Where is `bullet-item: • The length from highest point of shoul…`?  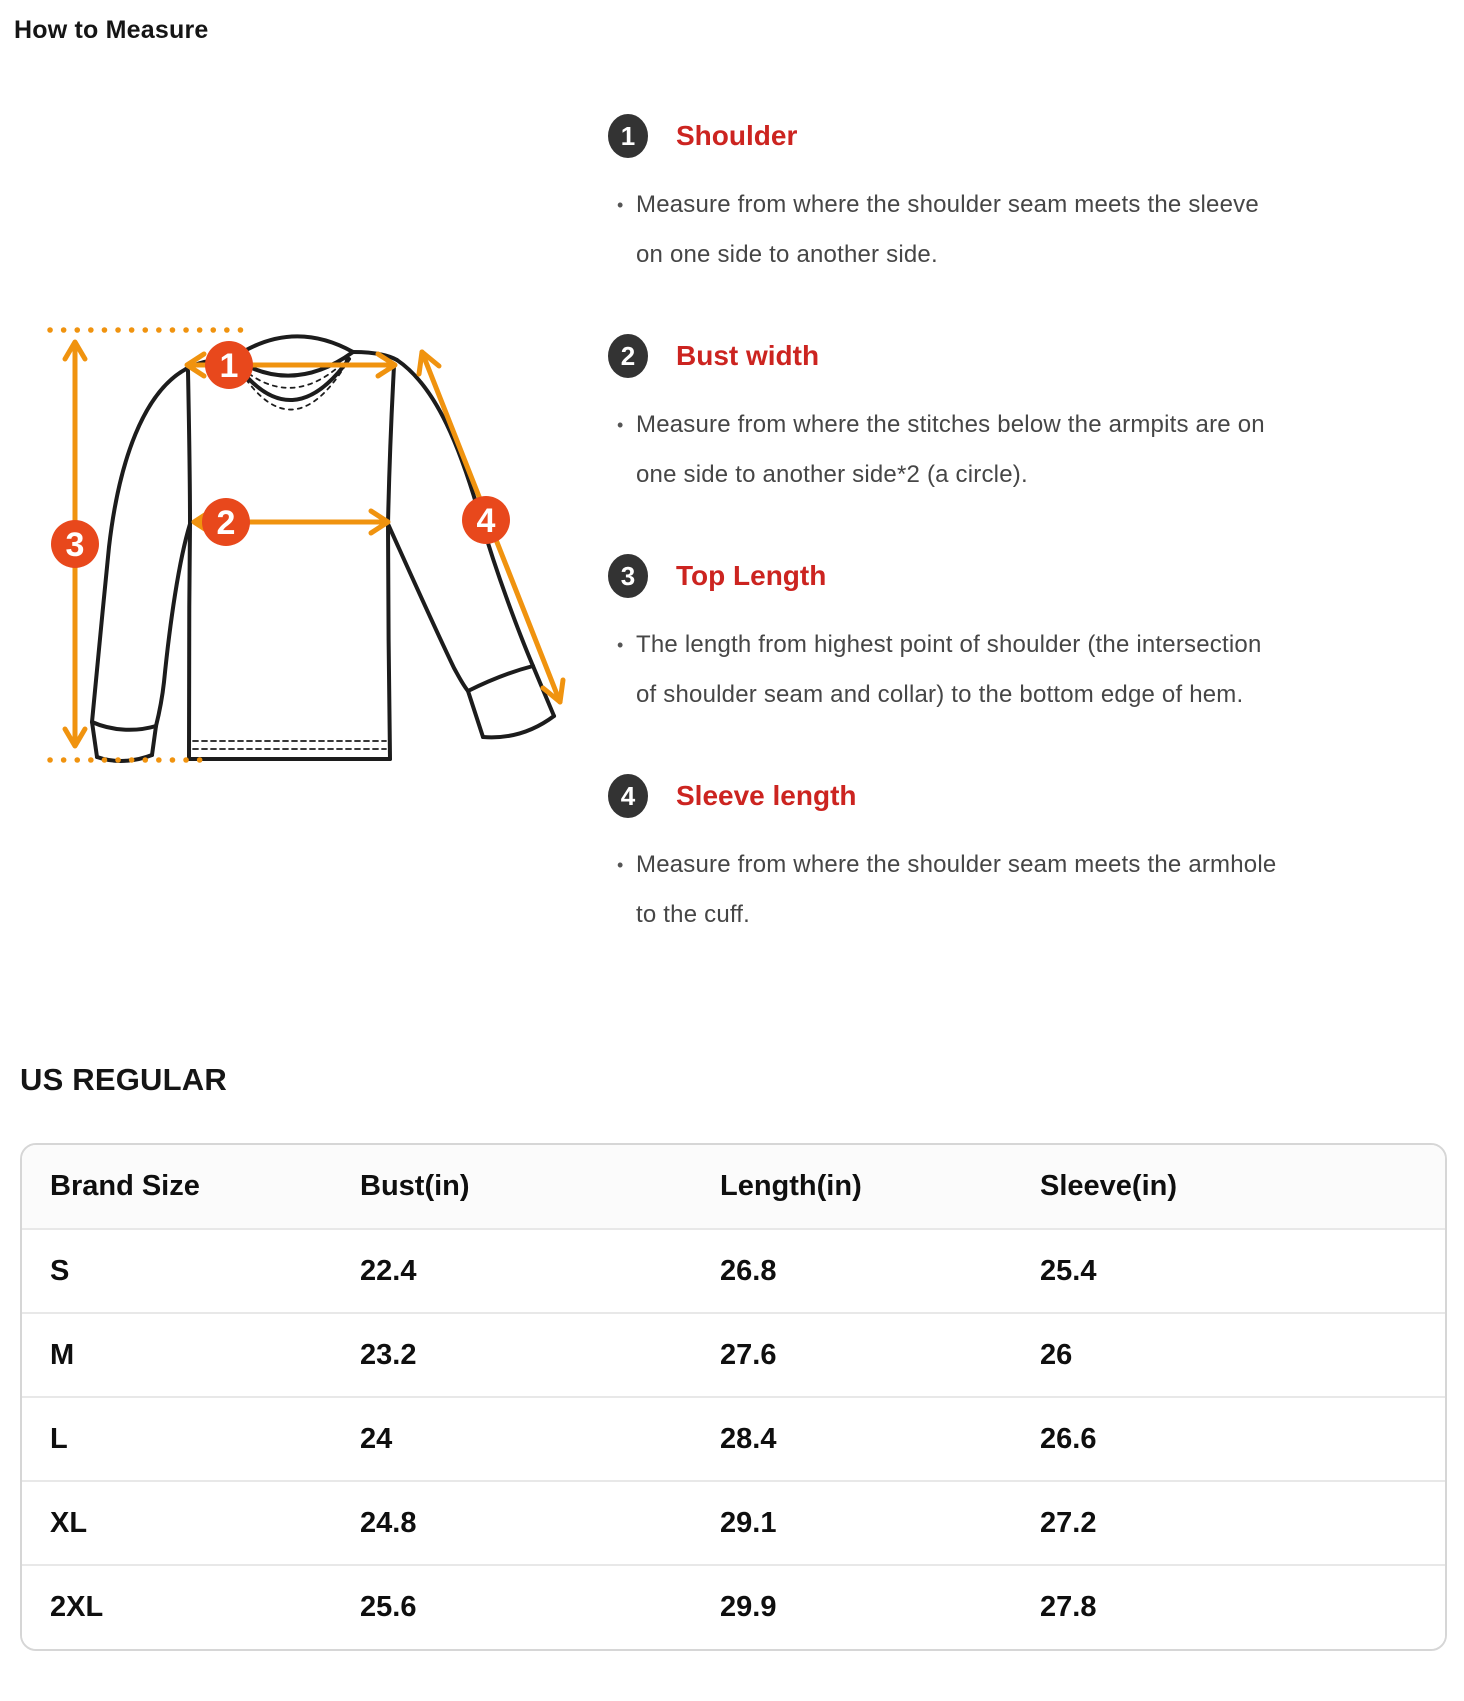
bullet-item: • The length from highest point of shoul… is located at coordinates (944, 670).